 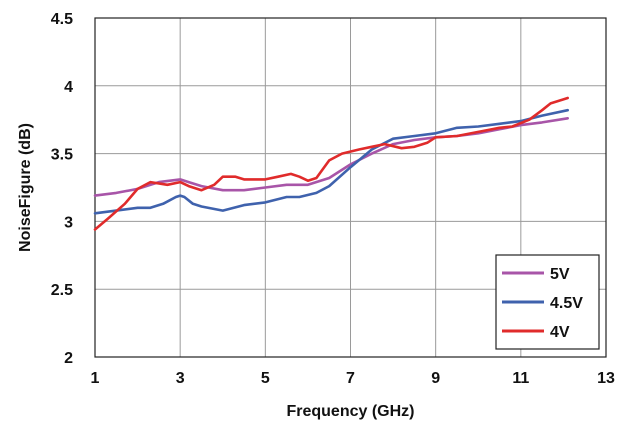 What do you see at coordinates (68, 222) in the screenshot?
I see `y-tick-label: 3` at bounding box center [68, 222].